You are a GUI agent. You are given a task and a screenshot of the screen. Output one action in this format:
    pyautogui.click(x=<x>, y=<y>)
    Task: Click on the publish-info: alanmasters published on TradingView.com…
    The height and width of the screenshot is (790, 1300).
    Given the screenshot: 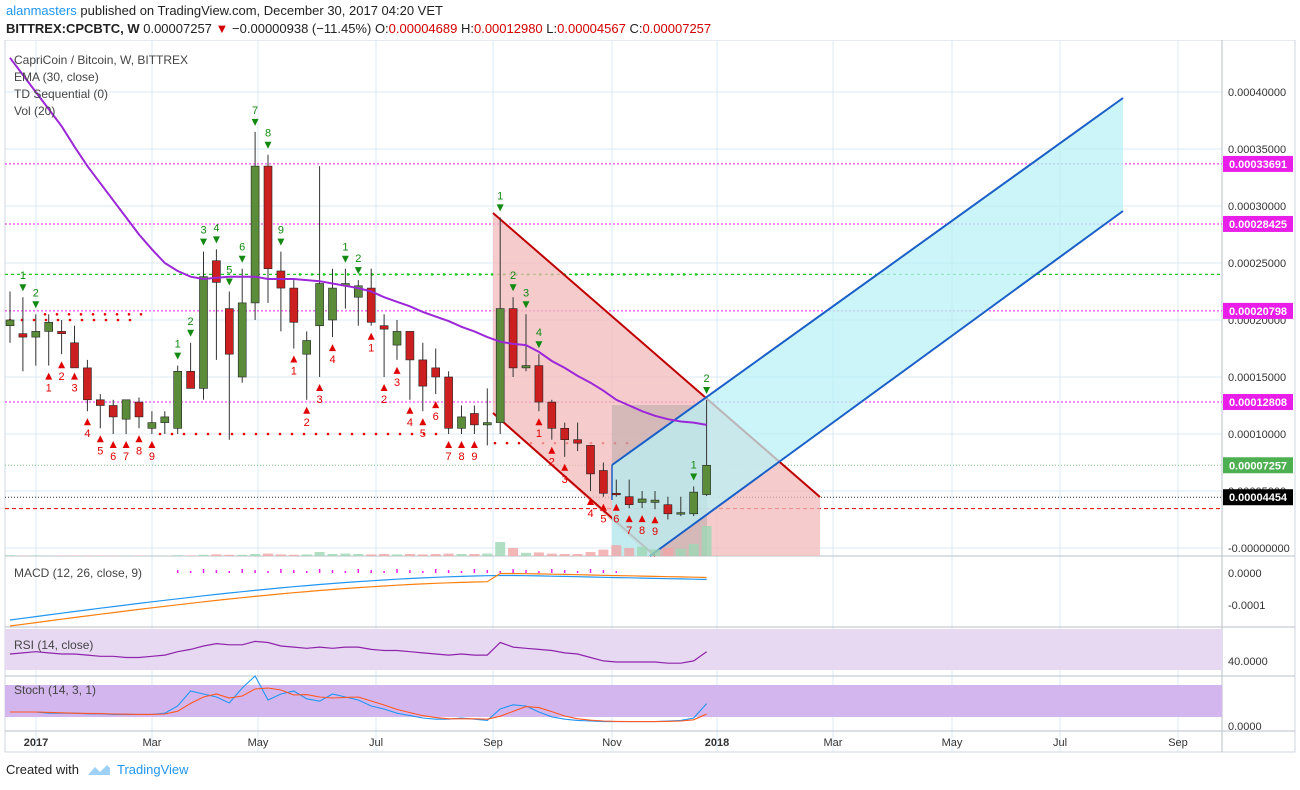 What is the action you would take?
    pyautogui.click(x=224, y=10)
    